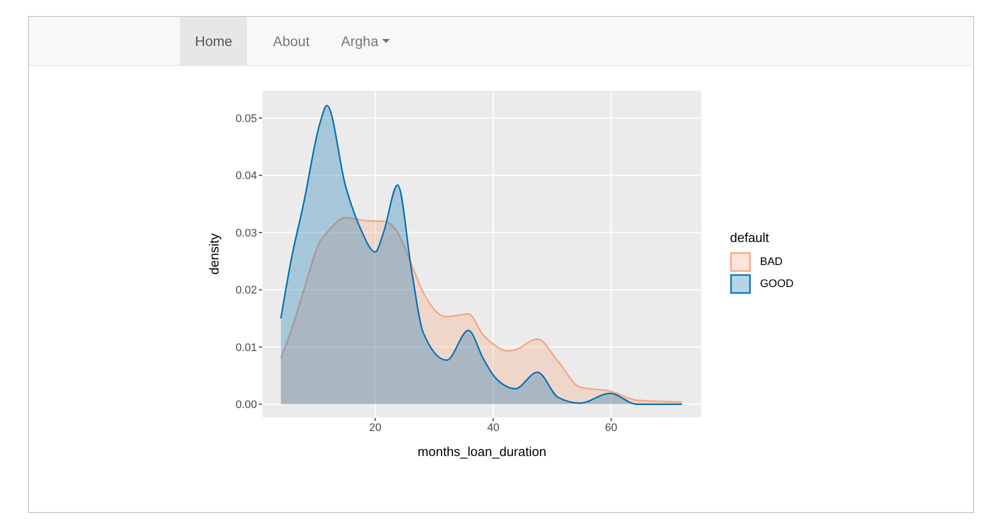  What do you see at coordinates (246, 118) in the screenshot?
I see `y-tick-label: 0.05` at bounding box center [246, 118].